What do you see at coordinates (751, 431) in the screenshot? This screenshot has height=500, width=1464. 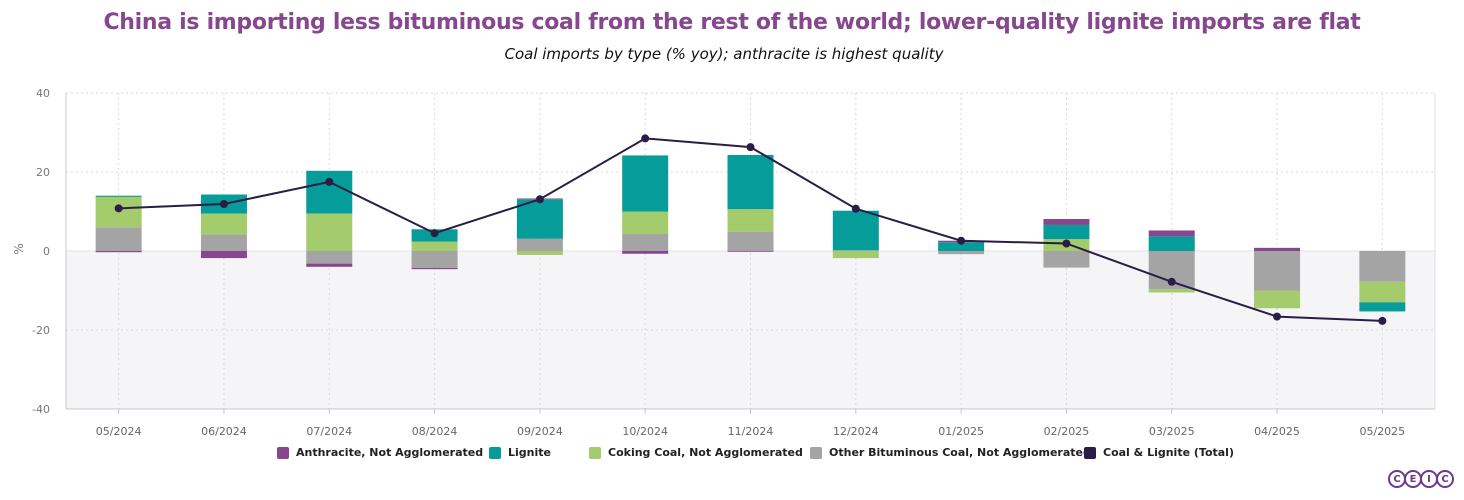 I see `x-tick-label: 11/2024` at bounding box center [751, 431].